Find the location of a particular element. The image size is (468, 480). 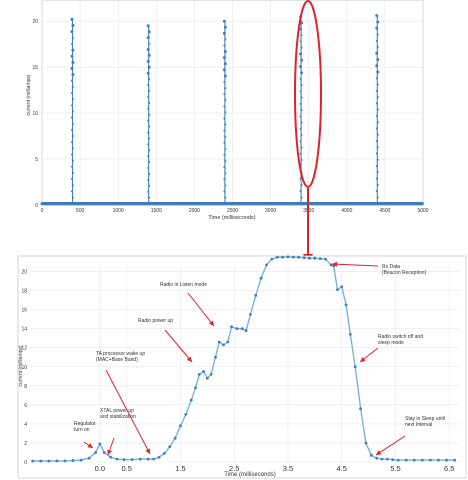

bottom-annotation-line: and stabilization is located at coordinates (118, 417).